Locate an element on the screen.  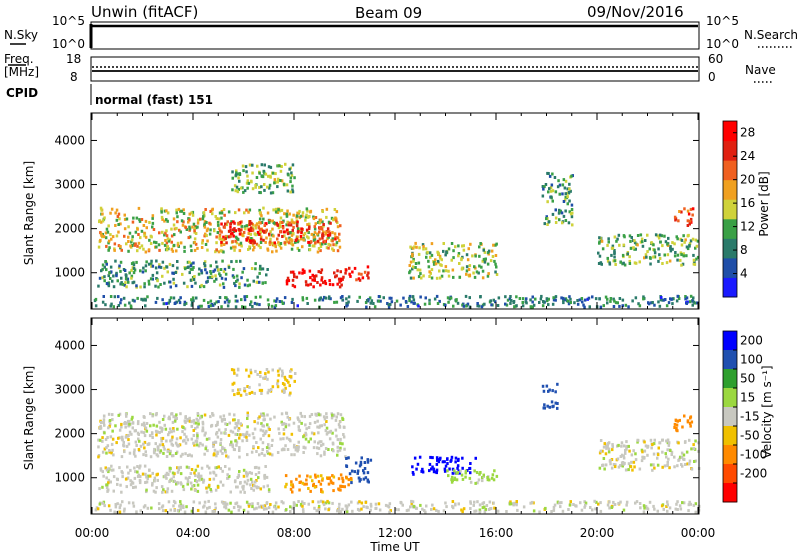
y-tick-label: 2000 is located at coordinates (69, 434).